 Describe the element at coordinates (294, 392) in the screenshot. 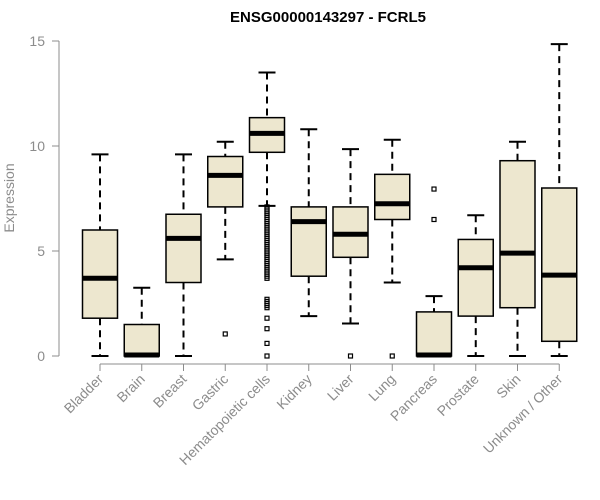

I see `x-tick-label: Kidney` at that location.